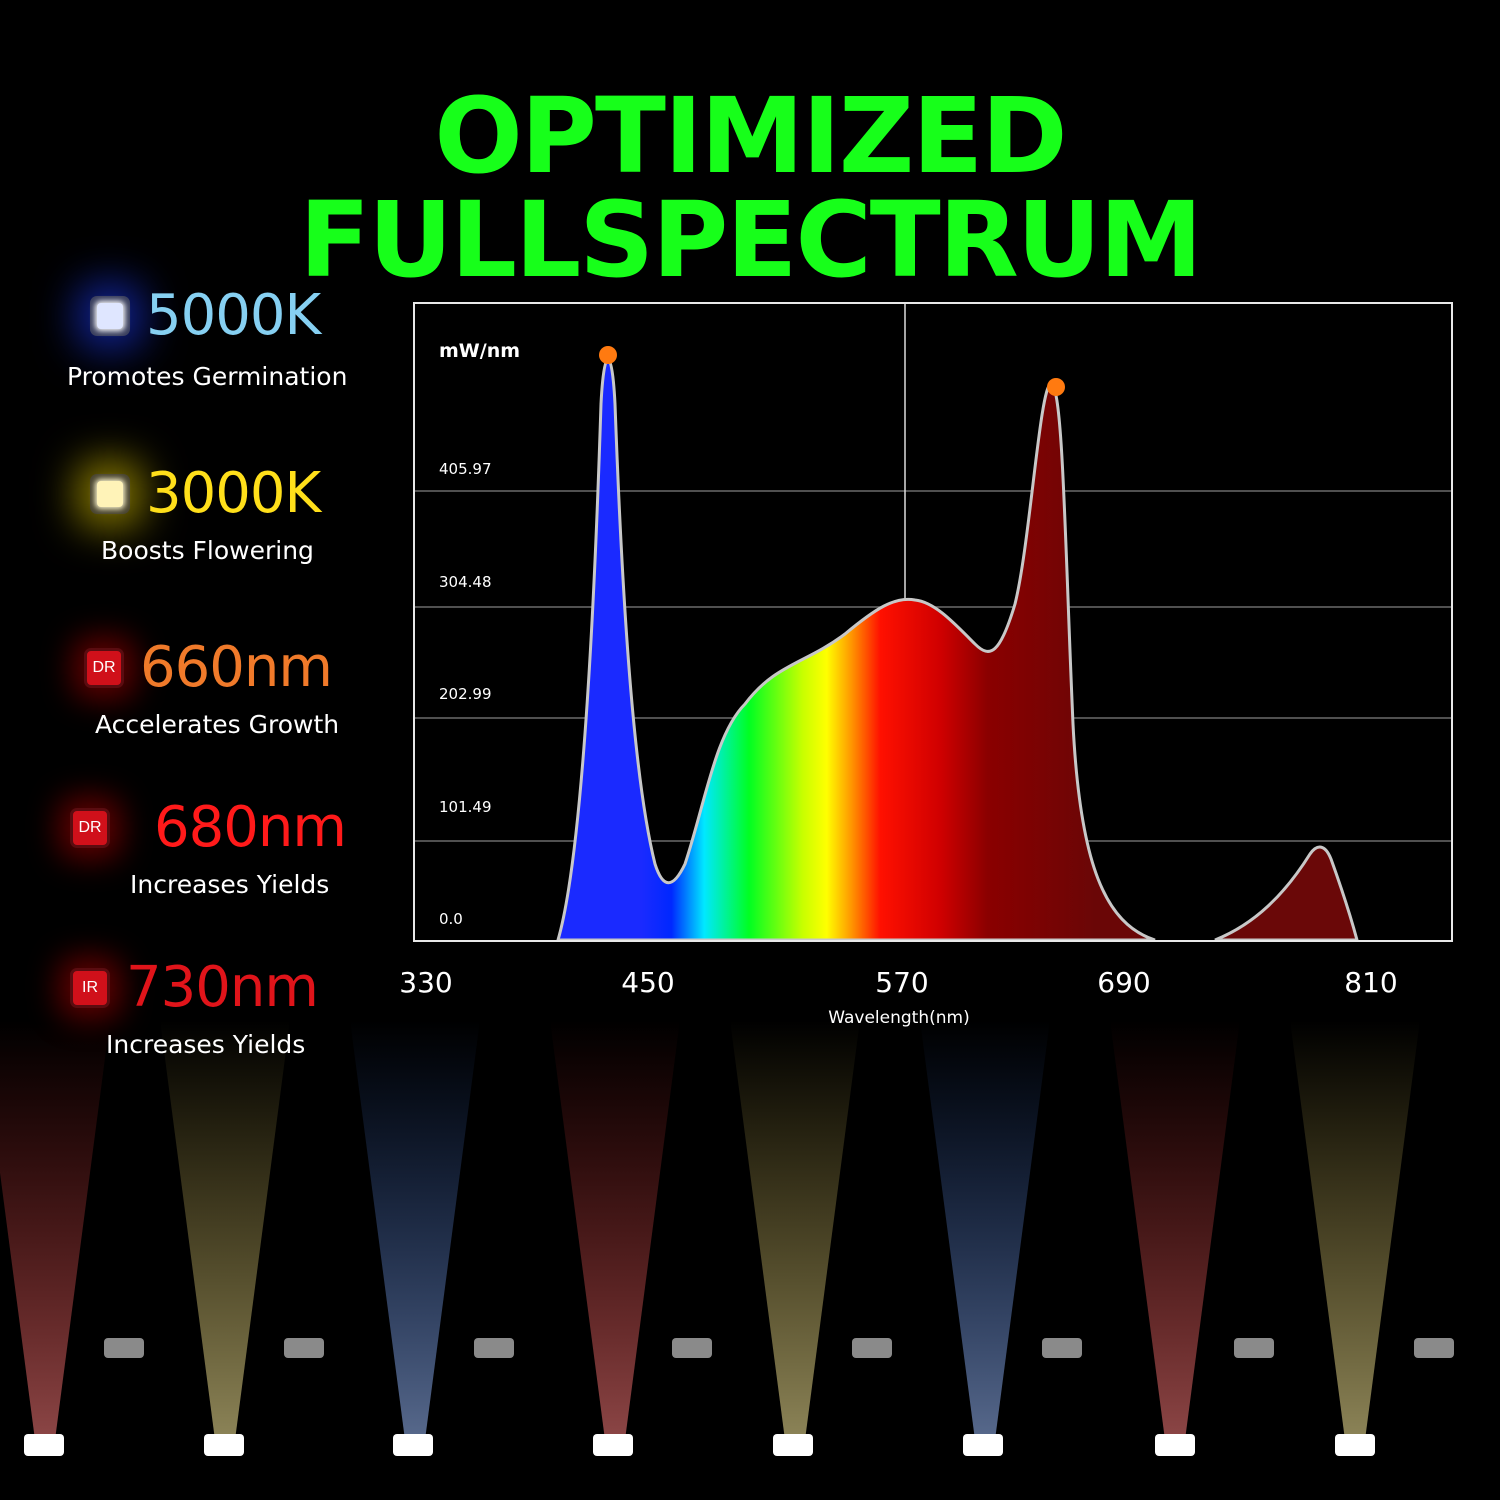 This screenshot has width=1500, height=1500. I want to click on x-tick-label: 330, so click(426, 982).